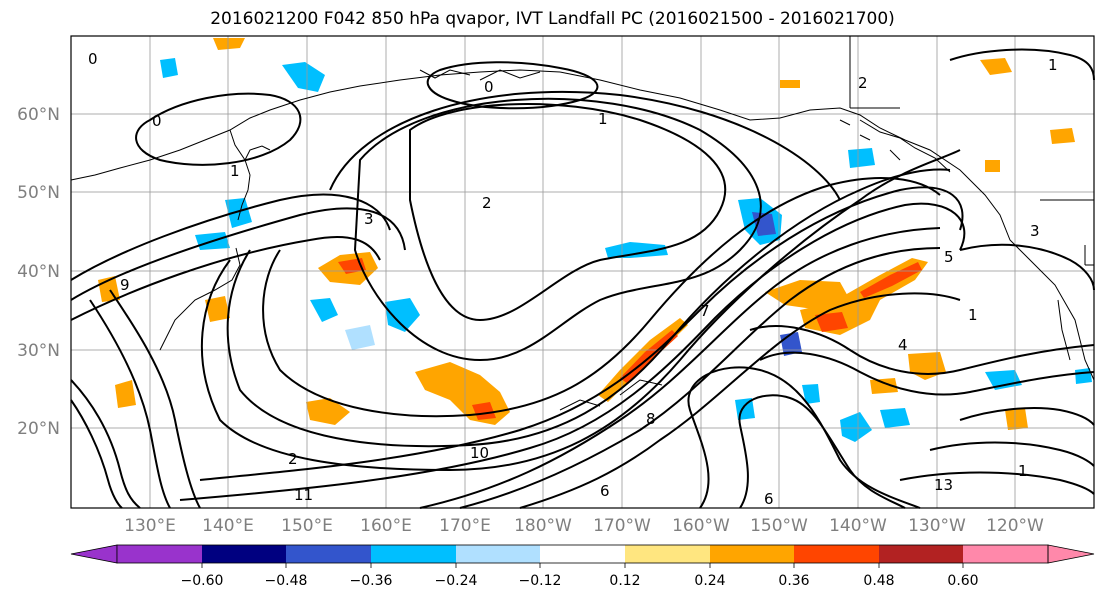 The width and height of the screenshot is (1105, 601). I want to click on colorbar-tick-label: −0.12, so click(540, 581).